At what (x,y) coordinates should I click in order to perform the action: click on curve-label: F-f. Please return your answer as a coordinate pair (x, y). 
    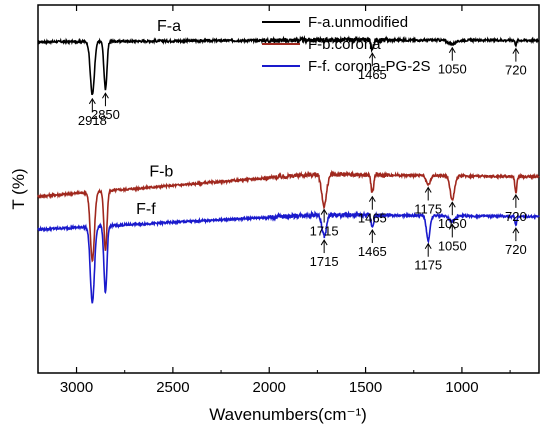
    Looking at the image, I should click on (146, 209).